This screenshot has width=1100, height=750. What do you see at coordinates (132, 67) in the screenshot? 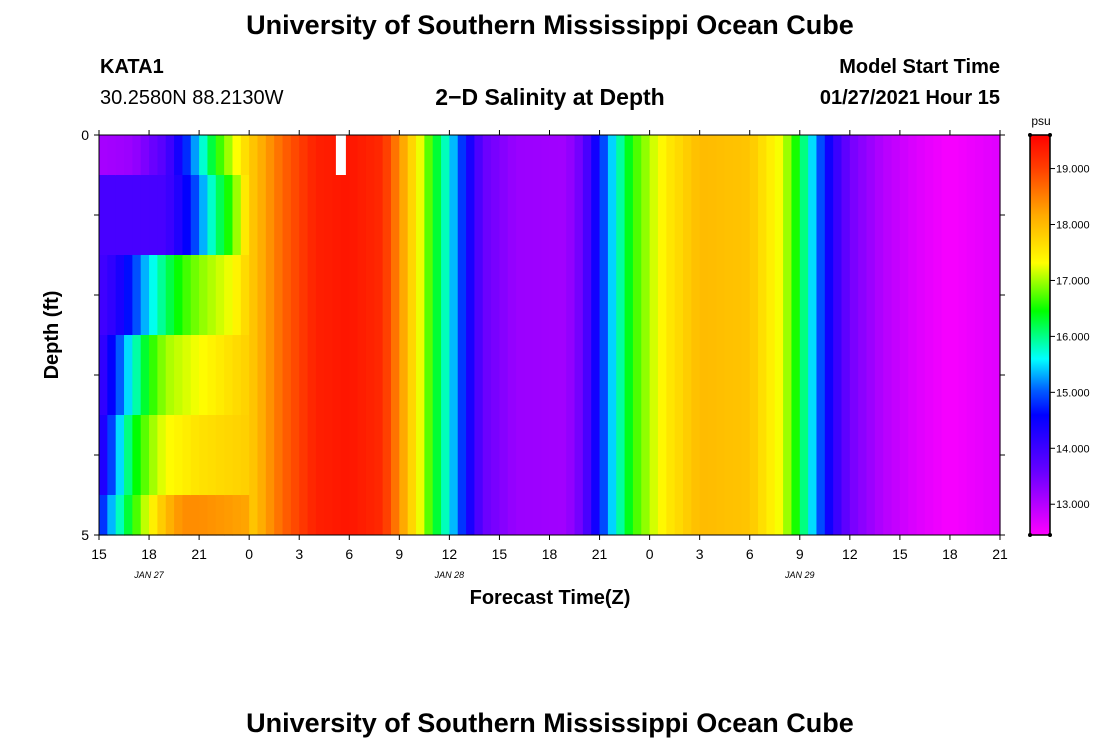
I see `station-id: KATA1` at bounding box center [132, 67].